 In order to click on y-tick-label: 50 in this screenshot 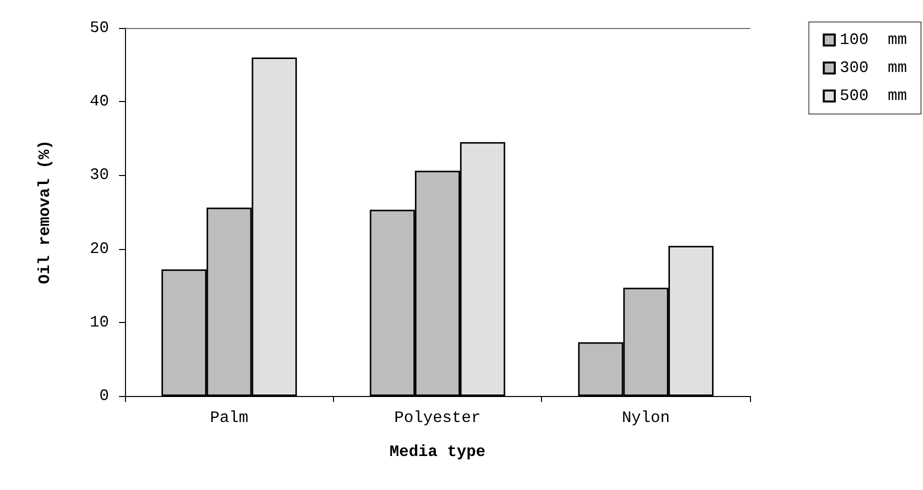, I will do `click(99, 28)`.